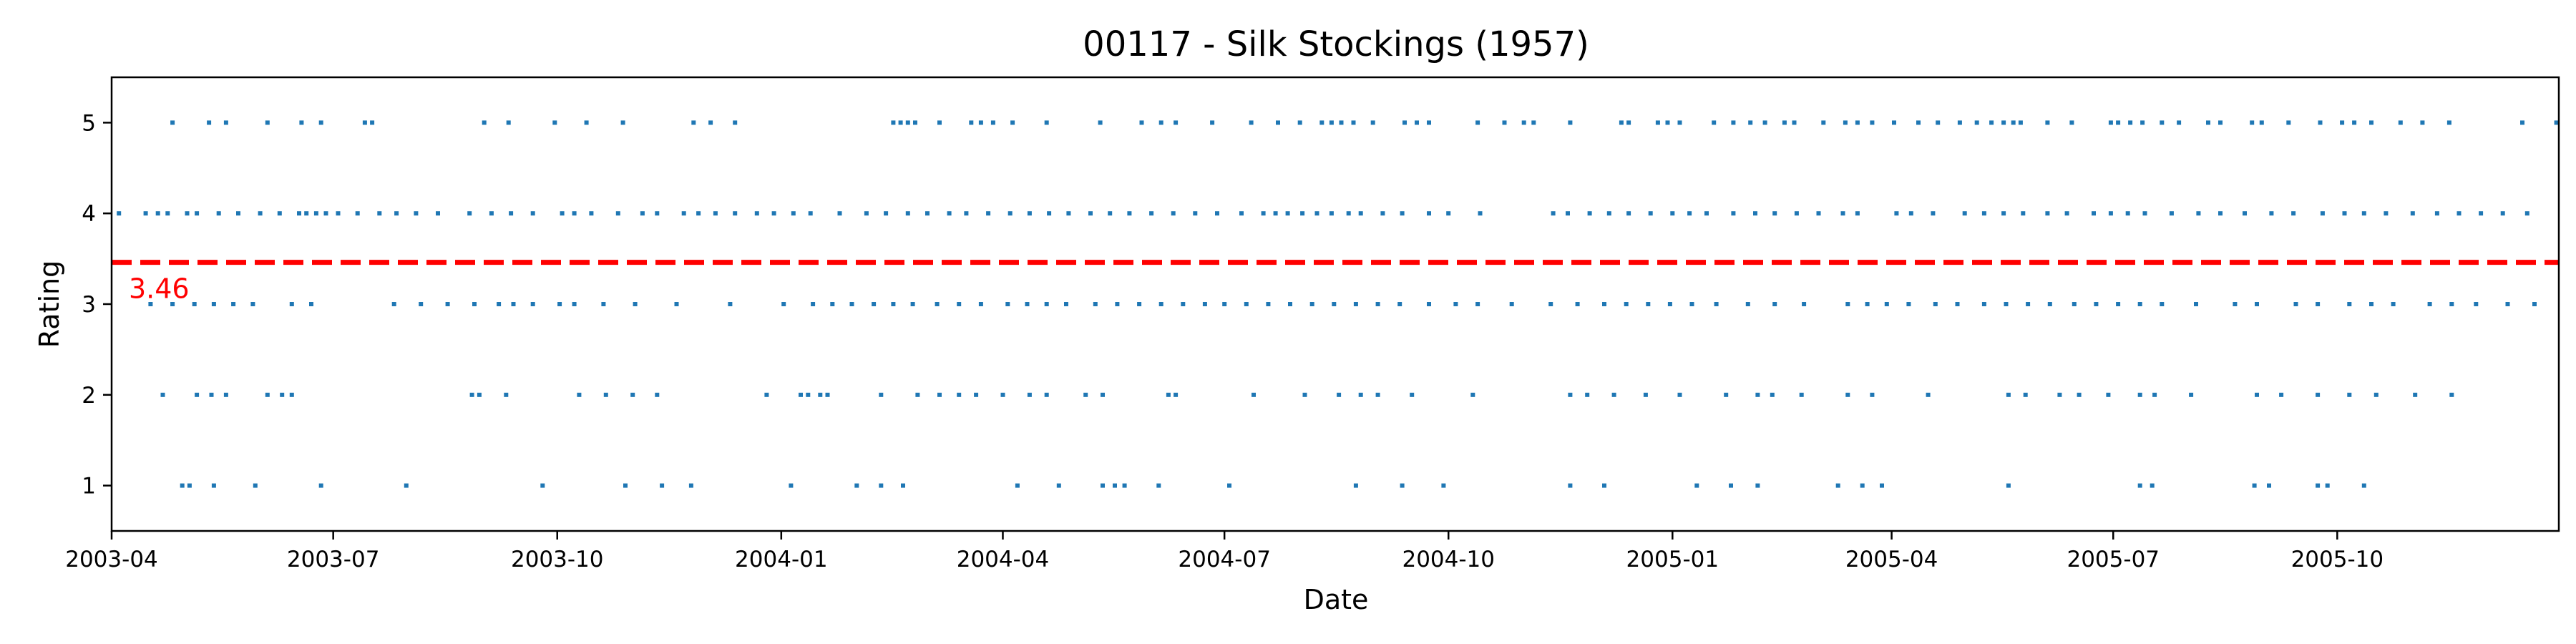 The width and height of the screenshot is (2576, 644). What do you see at coordinates (89, 396) in the screenshot?
I see `y-tick-label: 2` at bounding box center [89, 396].